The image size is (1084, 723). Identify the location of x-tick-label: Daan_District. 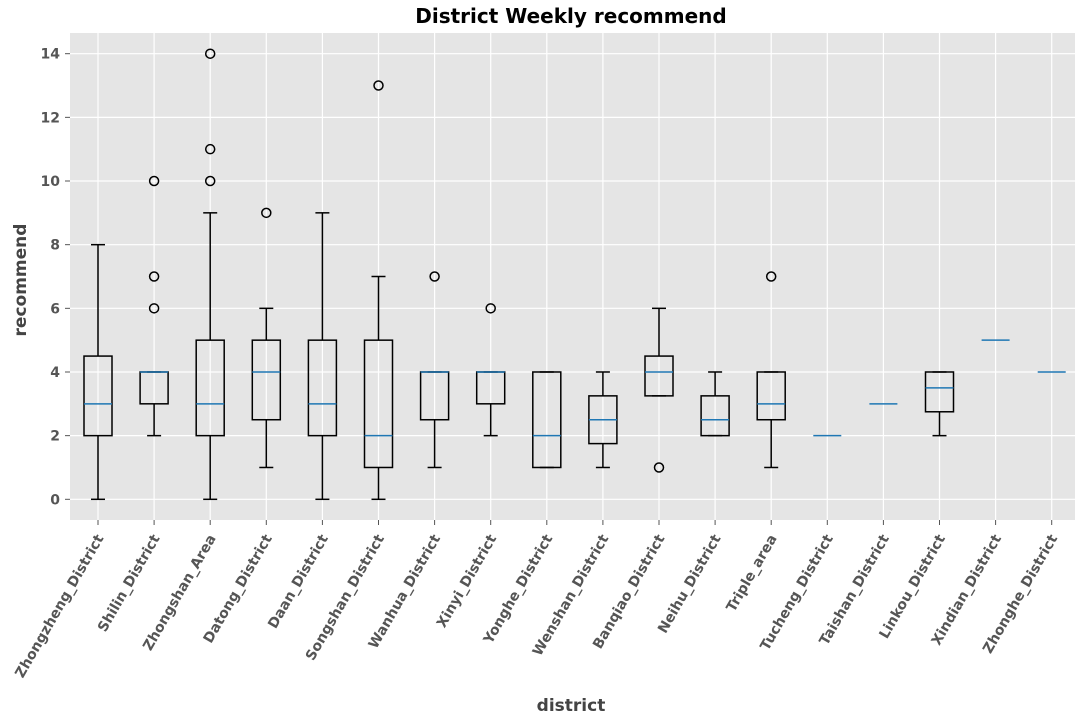
(298, 582).